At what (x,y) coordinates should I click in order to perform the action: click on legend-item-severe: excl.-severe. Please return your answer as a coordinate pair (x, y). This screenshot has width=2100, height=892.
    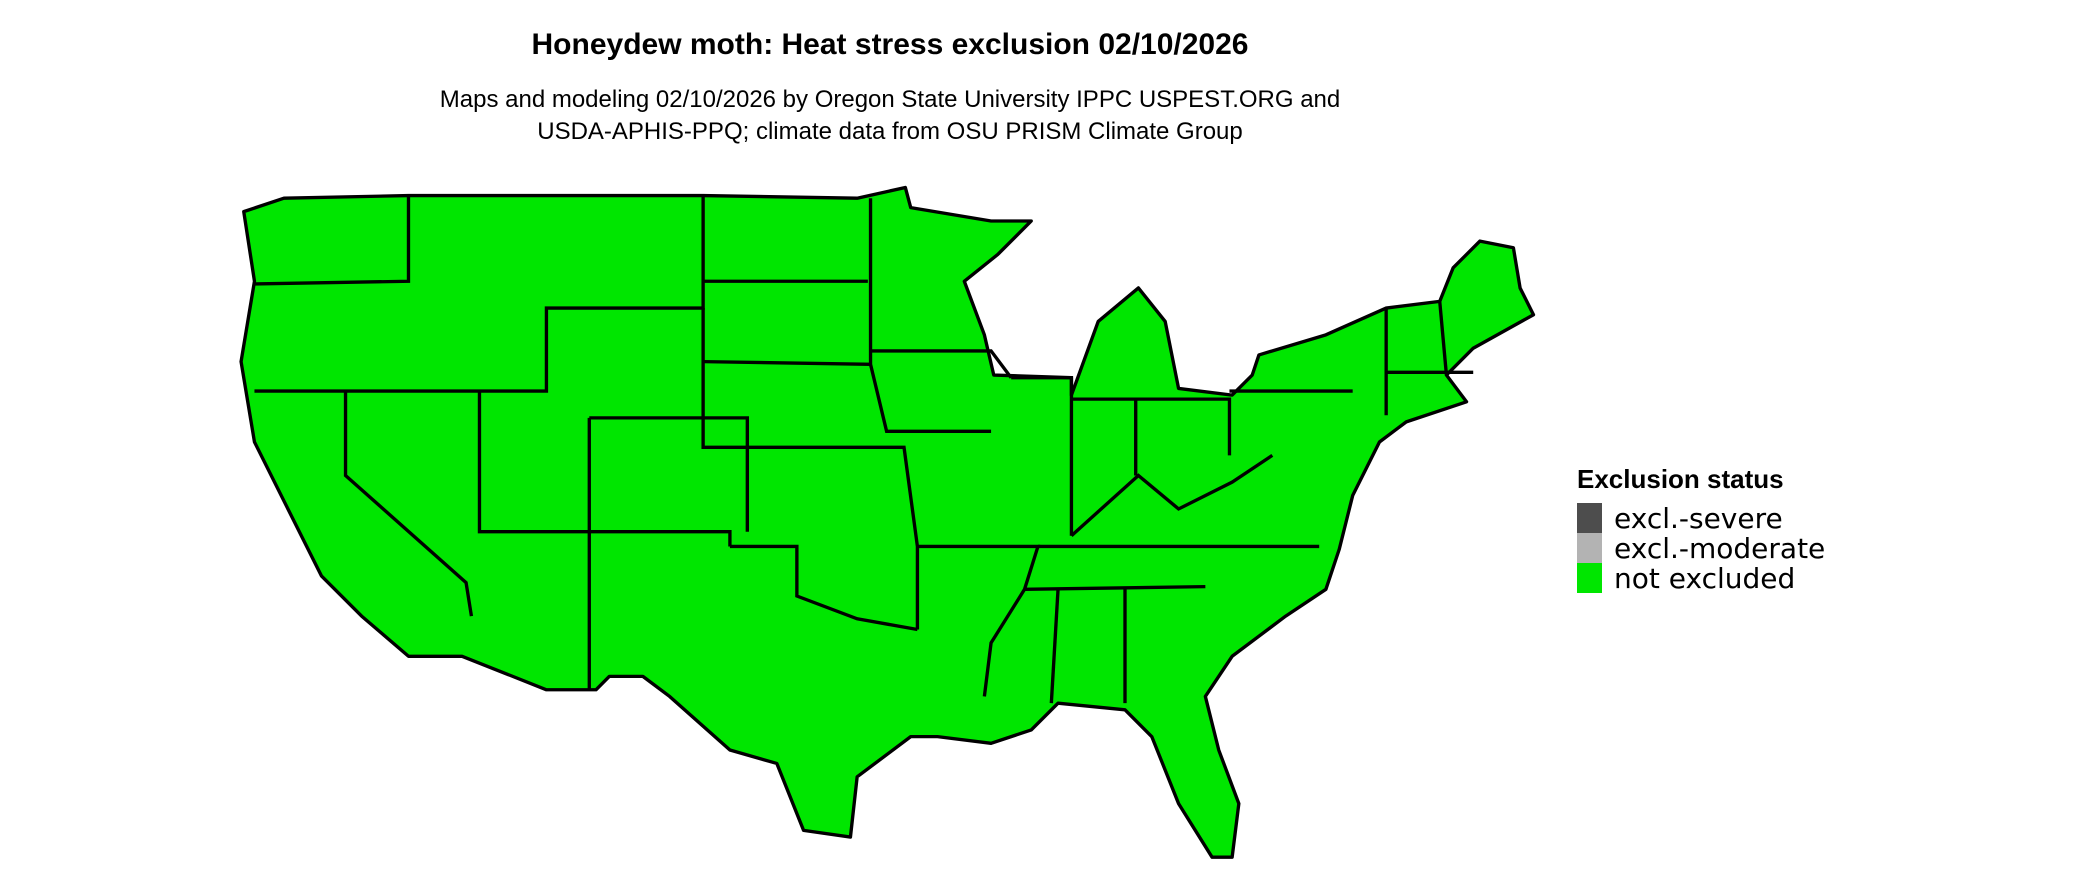
    Looking at the image, I should click on (1701, 518).